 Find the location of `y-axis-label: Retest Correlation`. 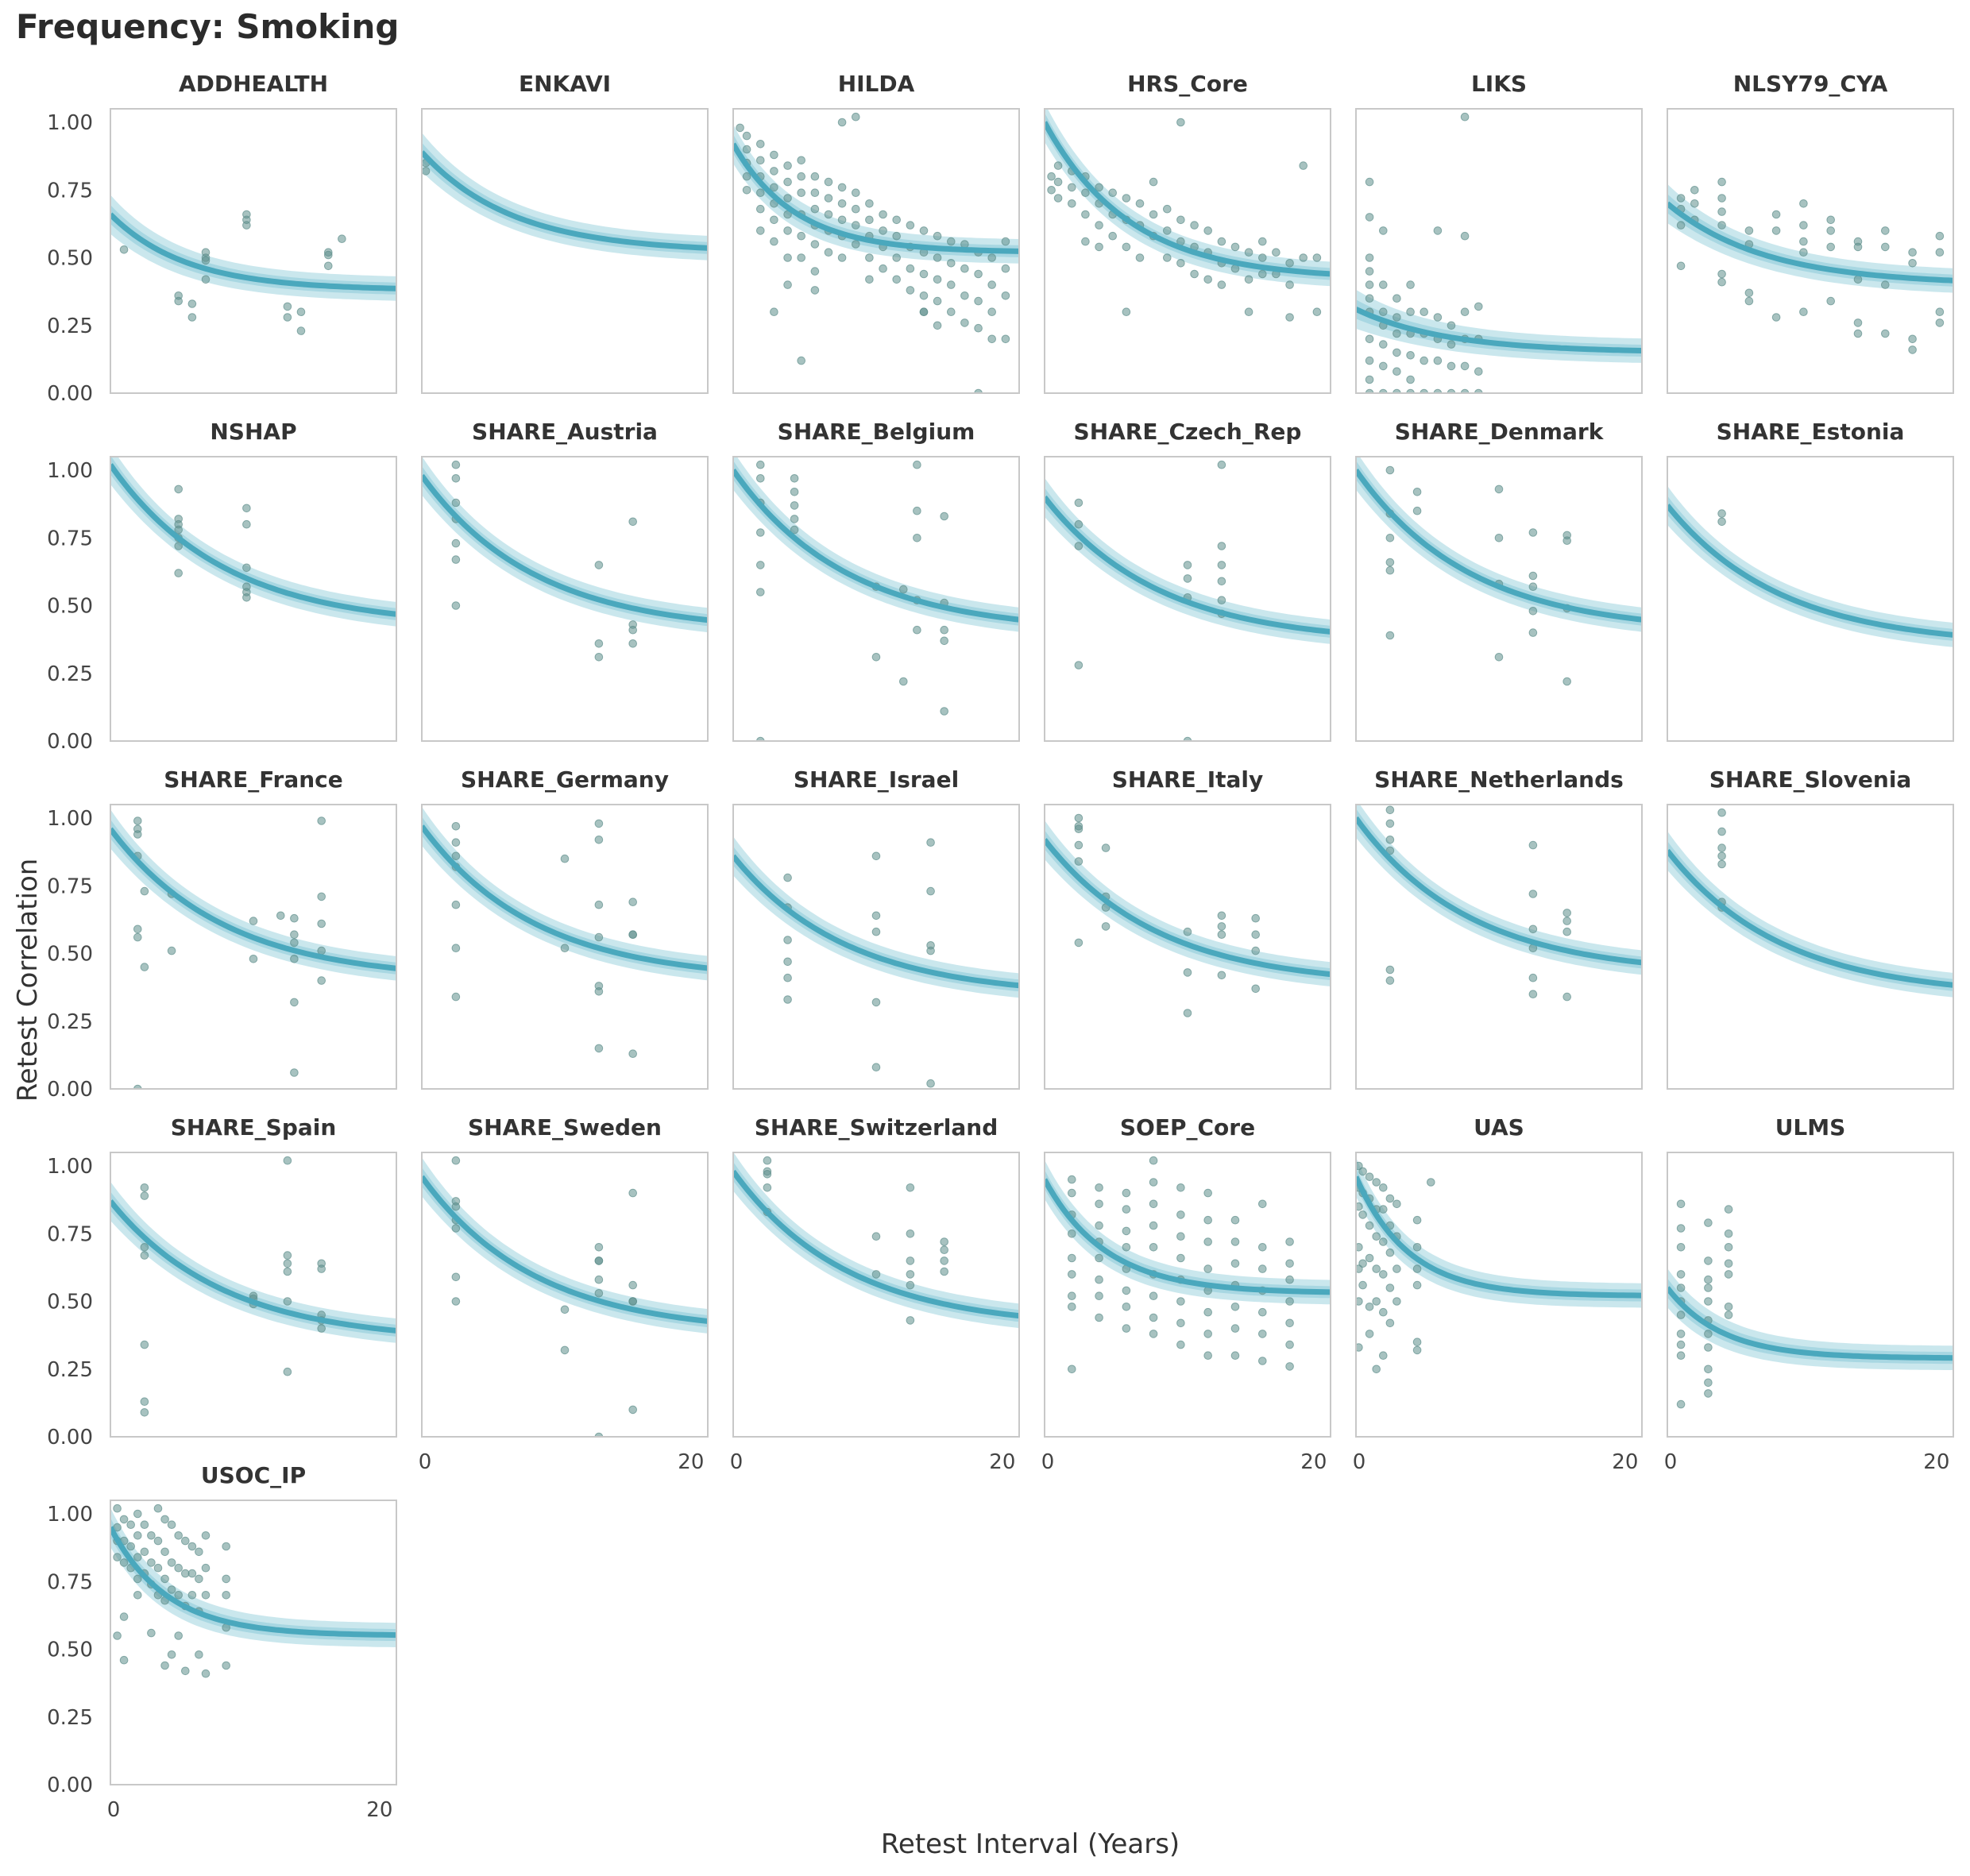

y-axis-label: Retest Correlation is located at coordinates (28, 981).